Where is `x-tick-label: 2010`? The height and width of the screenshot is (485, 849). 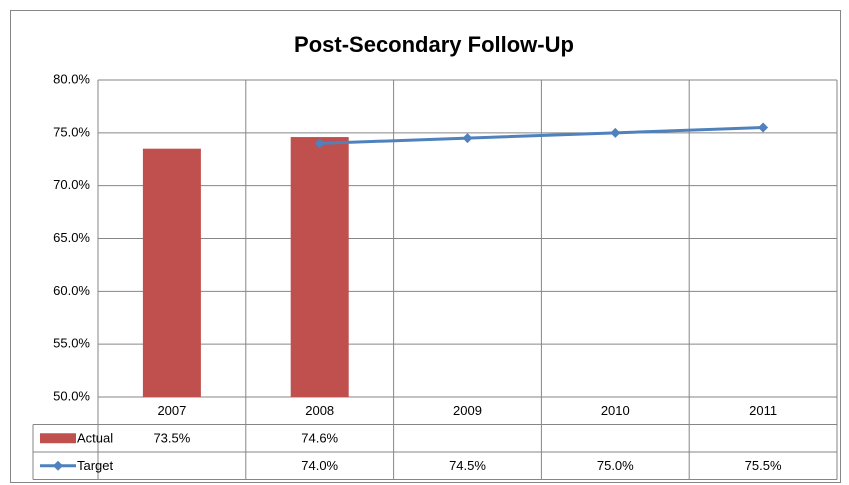
x-tick-label: 2010 is located at coordinates (615, 410).